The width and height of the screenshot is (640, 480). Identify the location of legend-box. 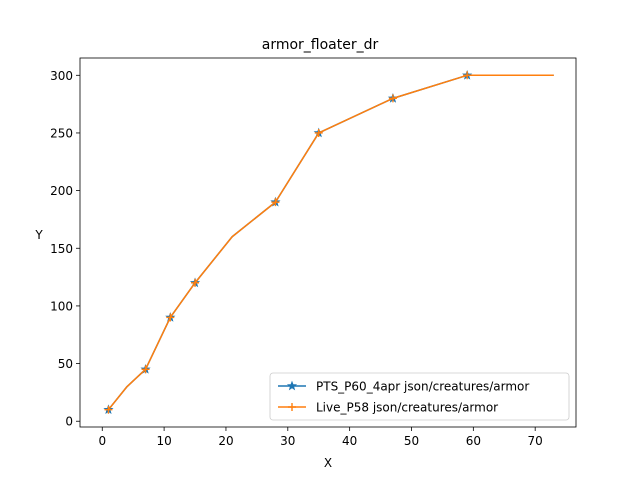
(419, 396).